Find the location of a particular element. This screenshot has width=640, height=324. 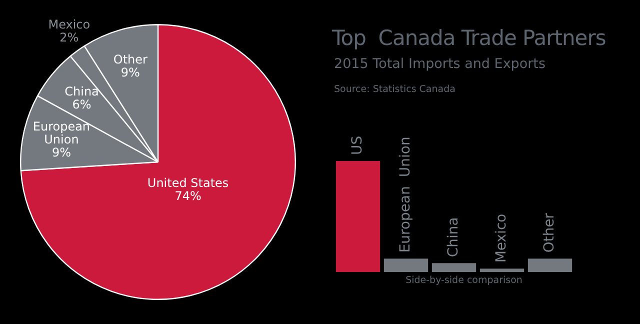

slice-label: European Union is located at coordinates (61, 133).